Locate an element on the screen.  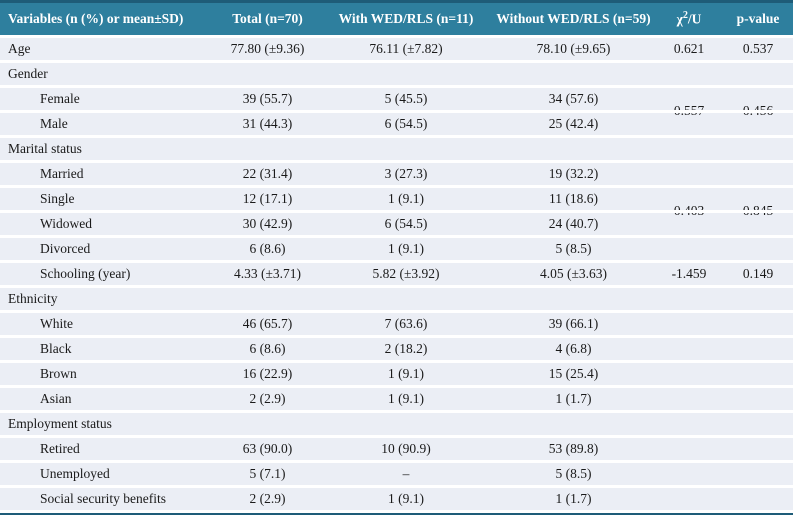
cell-total: 77.80 (±9.36) is located at coordinates (267, 48).